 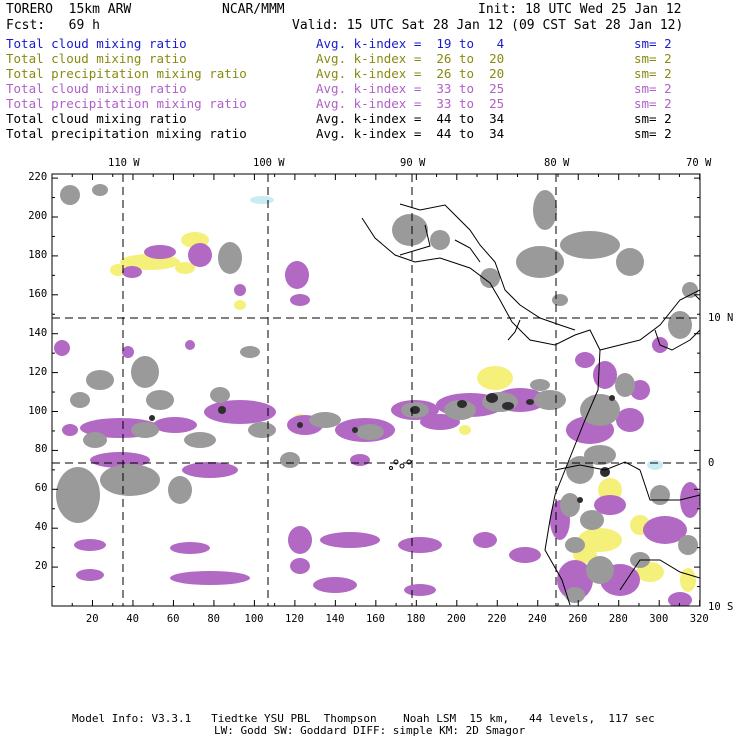 I want to click on init-time: Init: 18 UTC Wed 25 Jan 12, so click(x=580, y=9).